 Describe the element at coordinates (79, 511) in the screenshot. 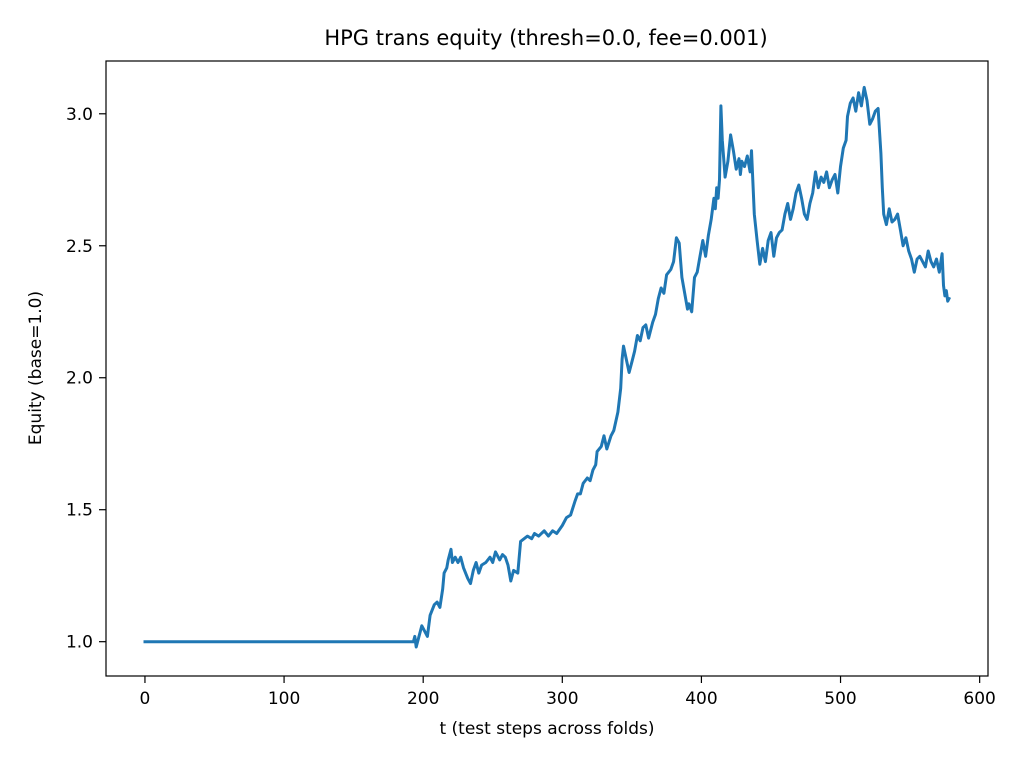

I see `y-tick-label: 1.5` at that location.